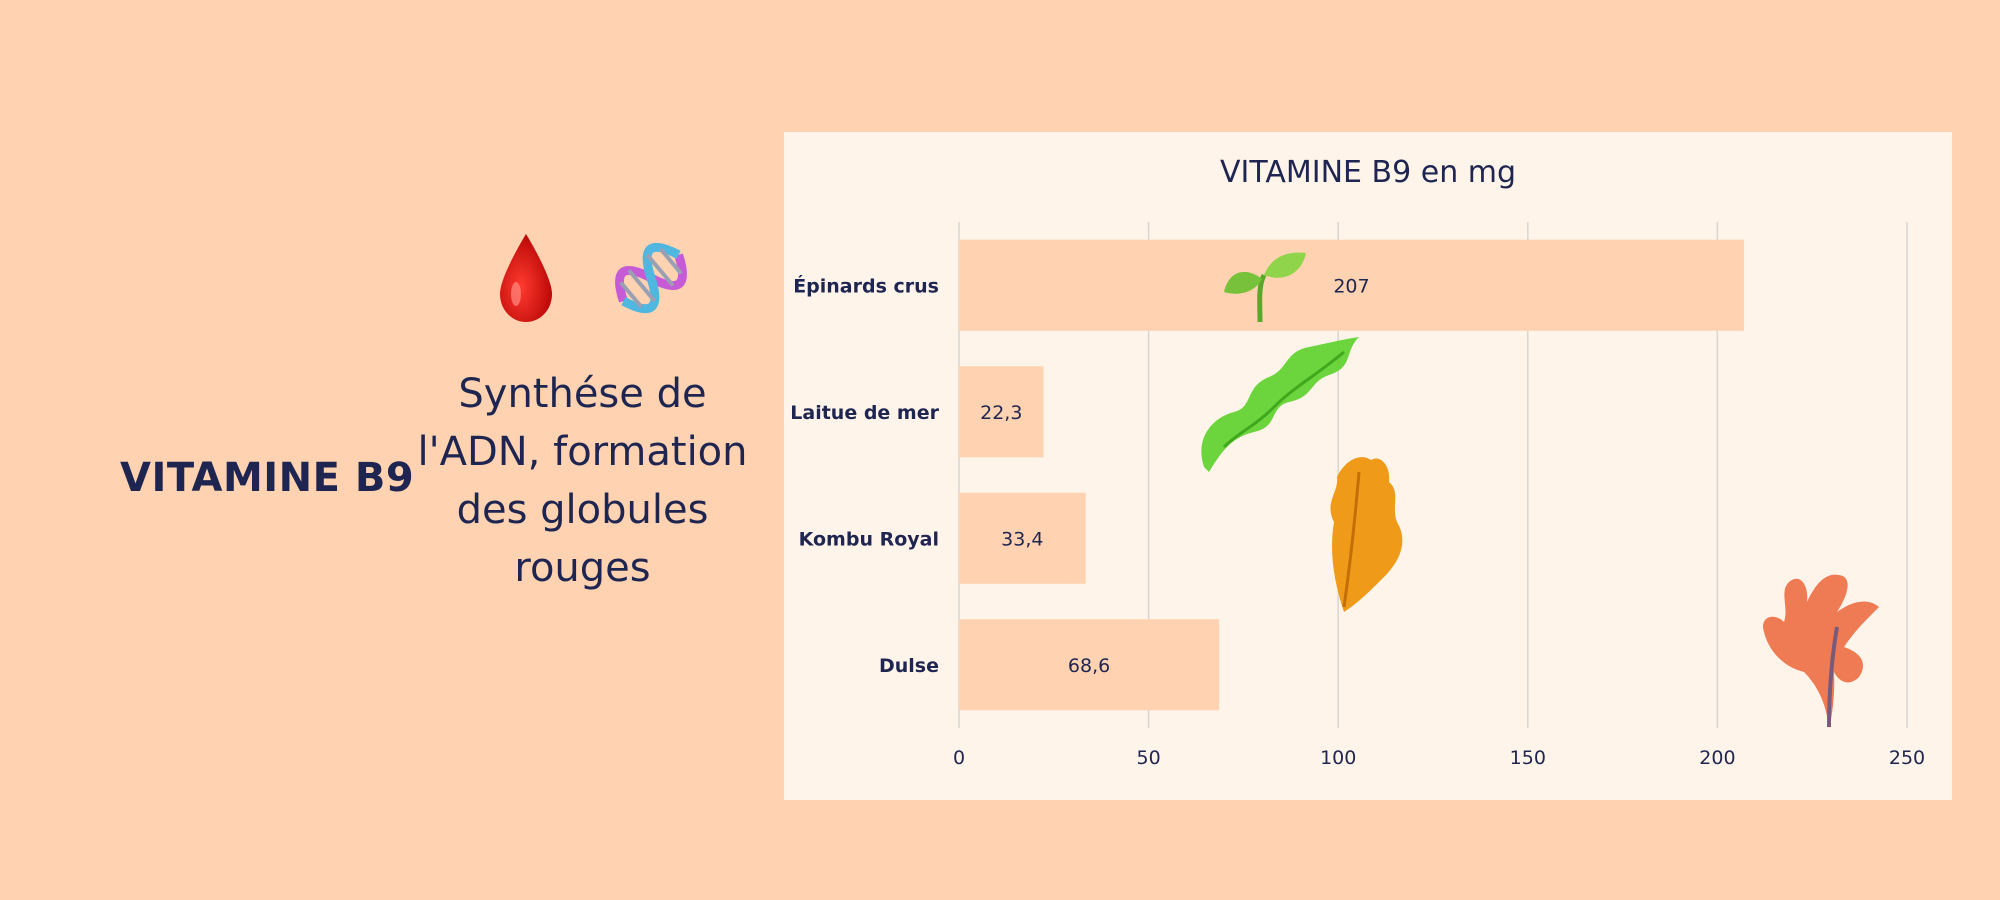 This screenshot has height=900, width=2000. What do you see at coordinates (1368, 172) in the screenshot?
I see `chart-title: VITAMINE B9 en mg` at bounding box center [1368, 172].